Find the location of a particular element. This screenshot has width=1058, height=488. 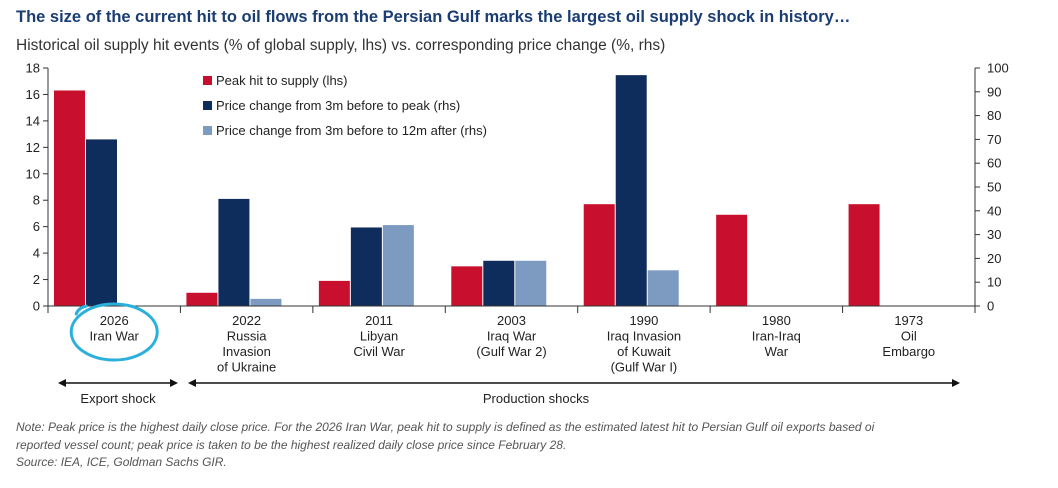

x-axis-category-label: (Gulf War 2) is located at coordinates (511, 351).